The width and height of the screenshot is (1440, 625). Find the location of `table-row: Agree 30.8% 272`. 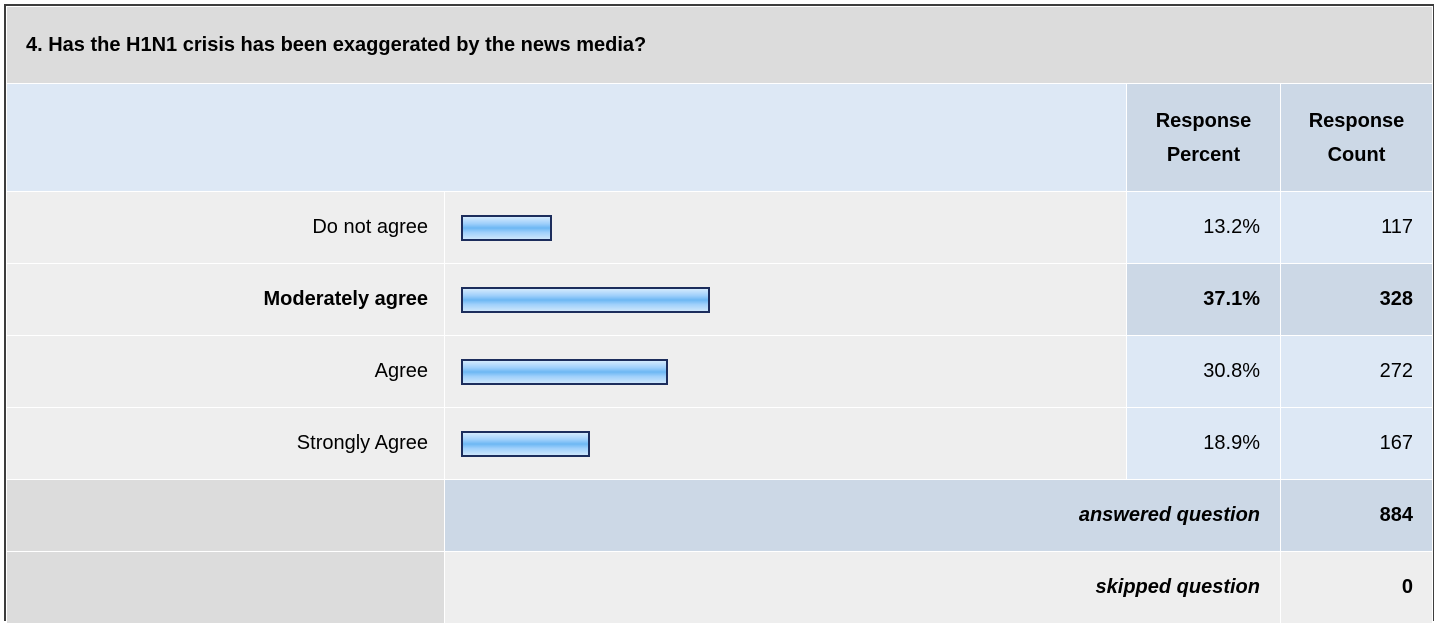

table-row: Agree 30.8% 272 is located at coordinates (719, 371).